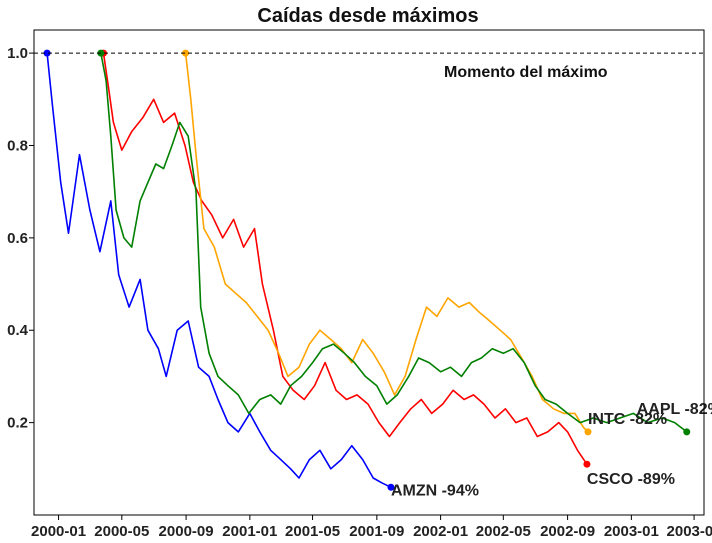 The height and width of the screenshot is (543, 712). What do you see at coordinates (627, 419) in the screenshot?
I see `end-label-intc: INTC -82%` at bounding box center [627, 419].